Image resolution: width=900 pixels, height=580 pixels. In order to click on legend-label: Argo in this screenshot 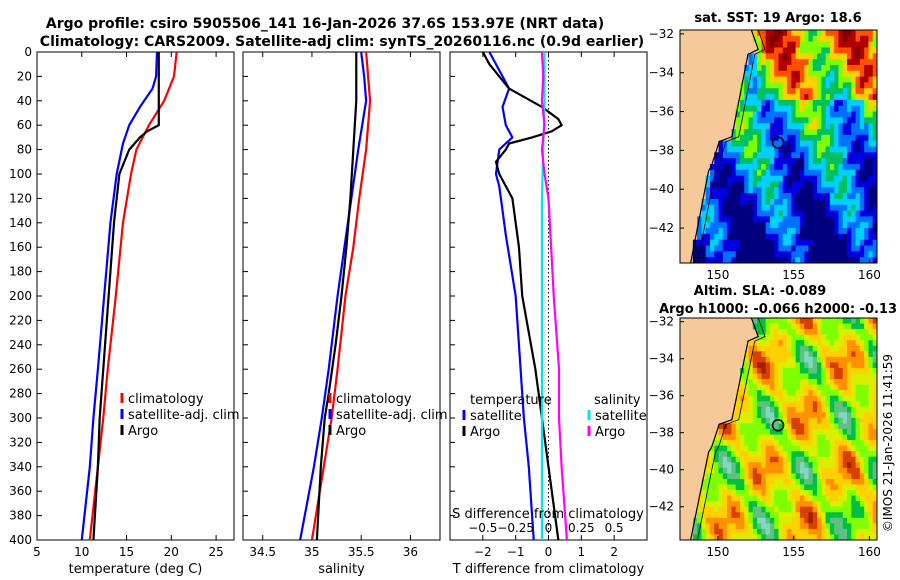, I will do `click(351, 431)`.